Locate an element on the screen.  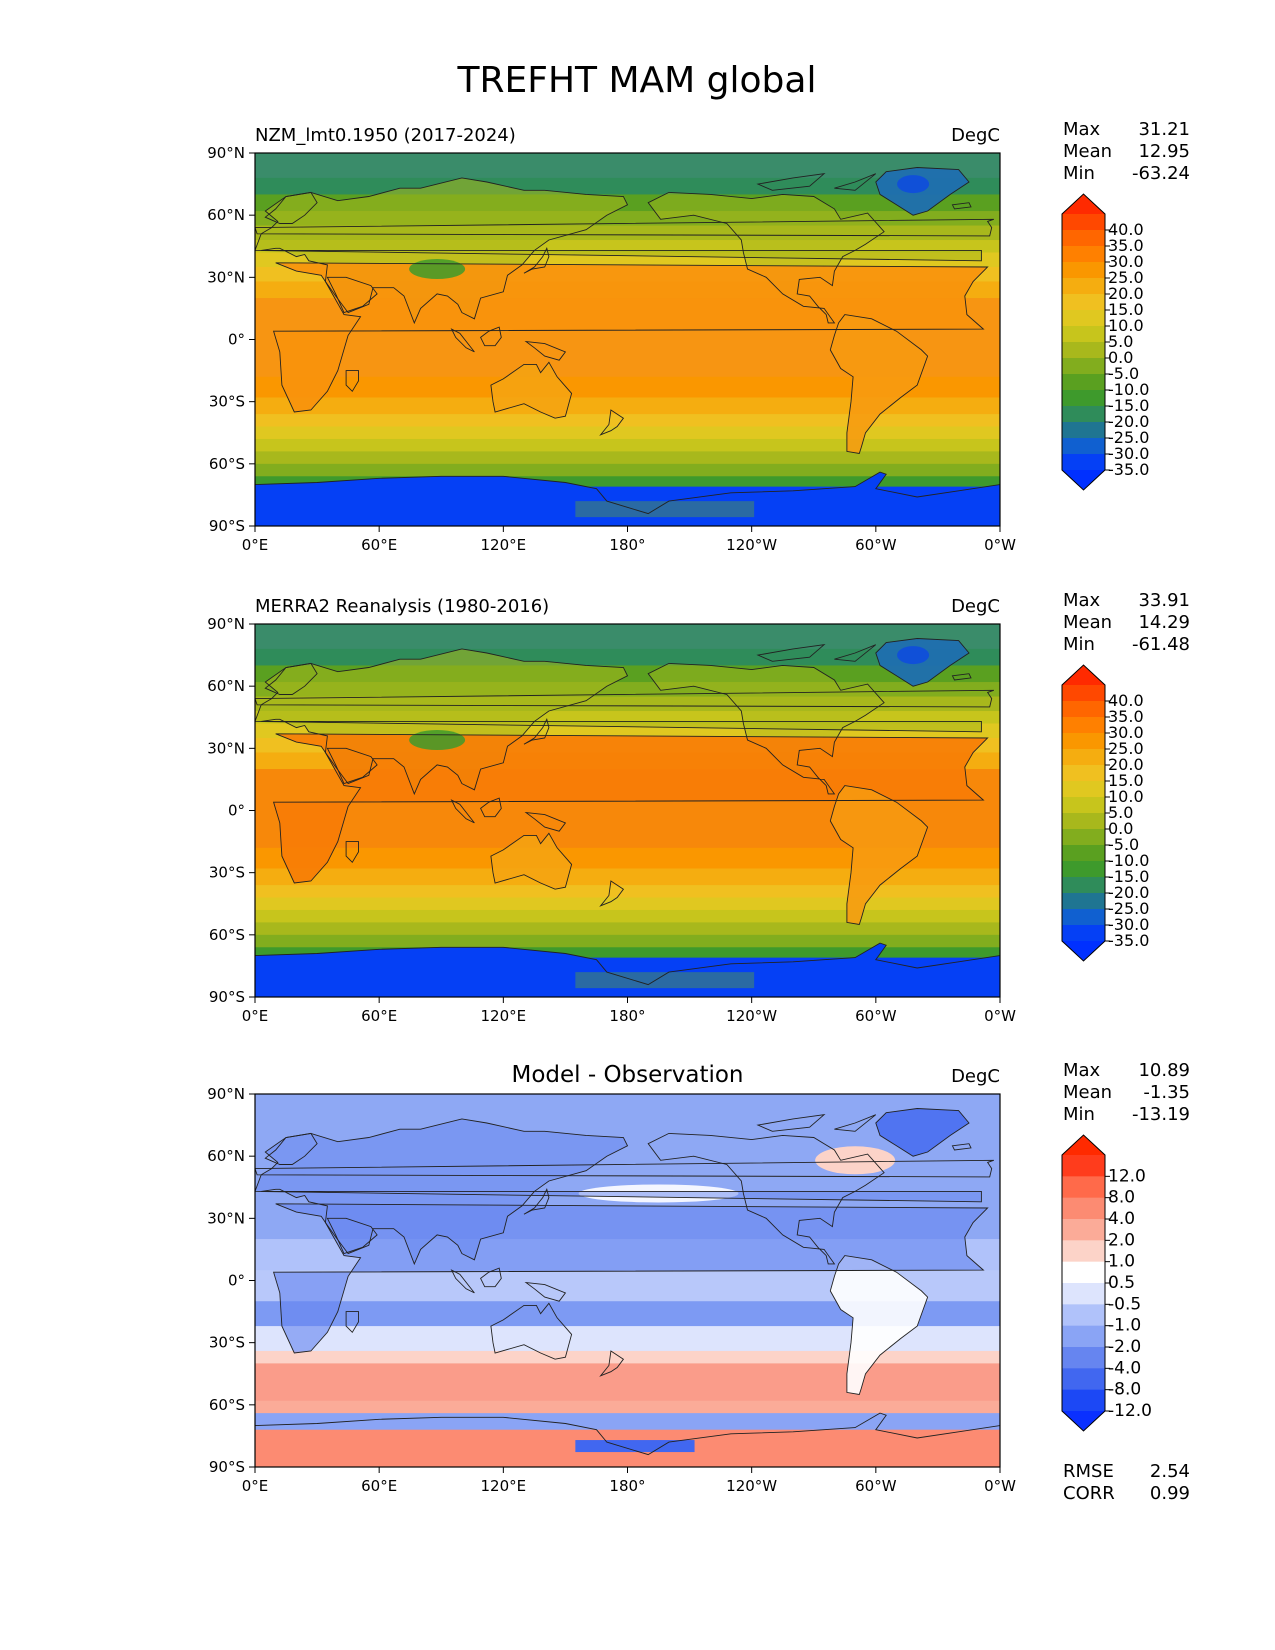
land-australia-fill is located at coordinates (531, 861).